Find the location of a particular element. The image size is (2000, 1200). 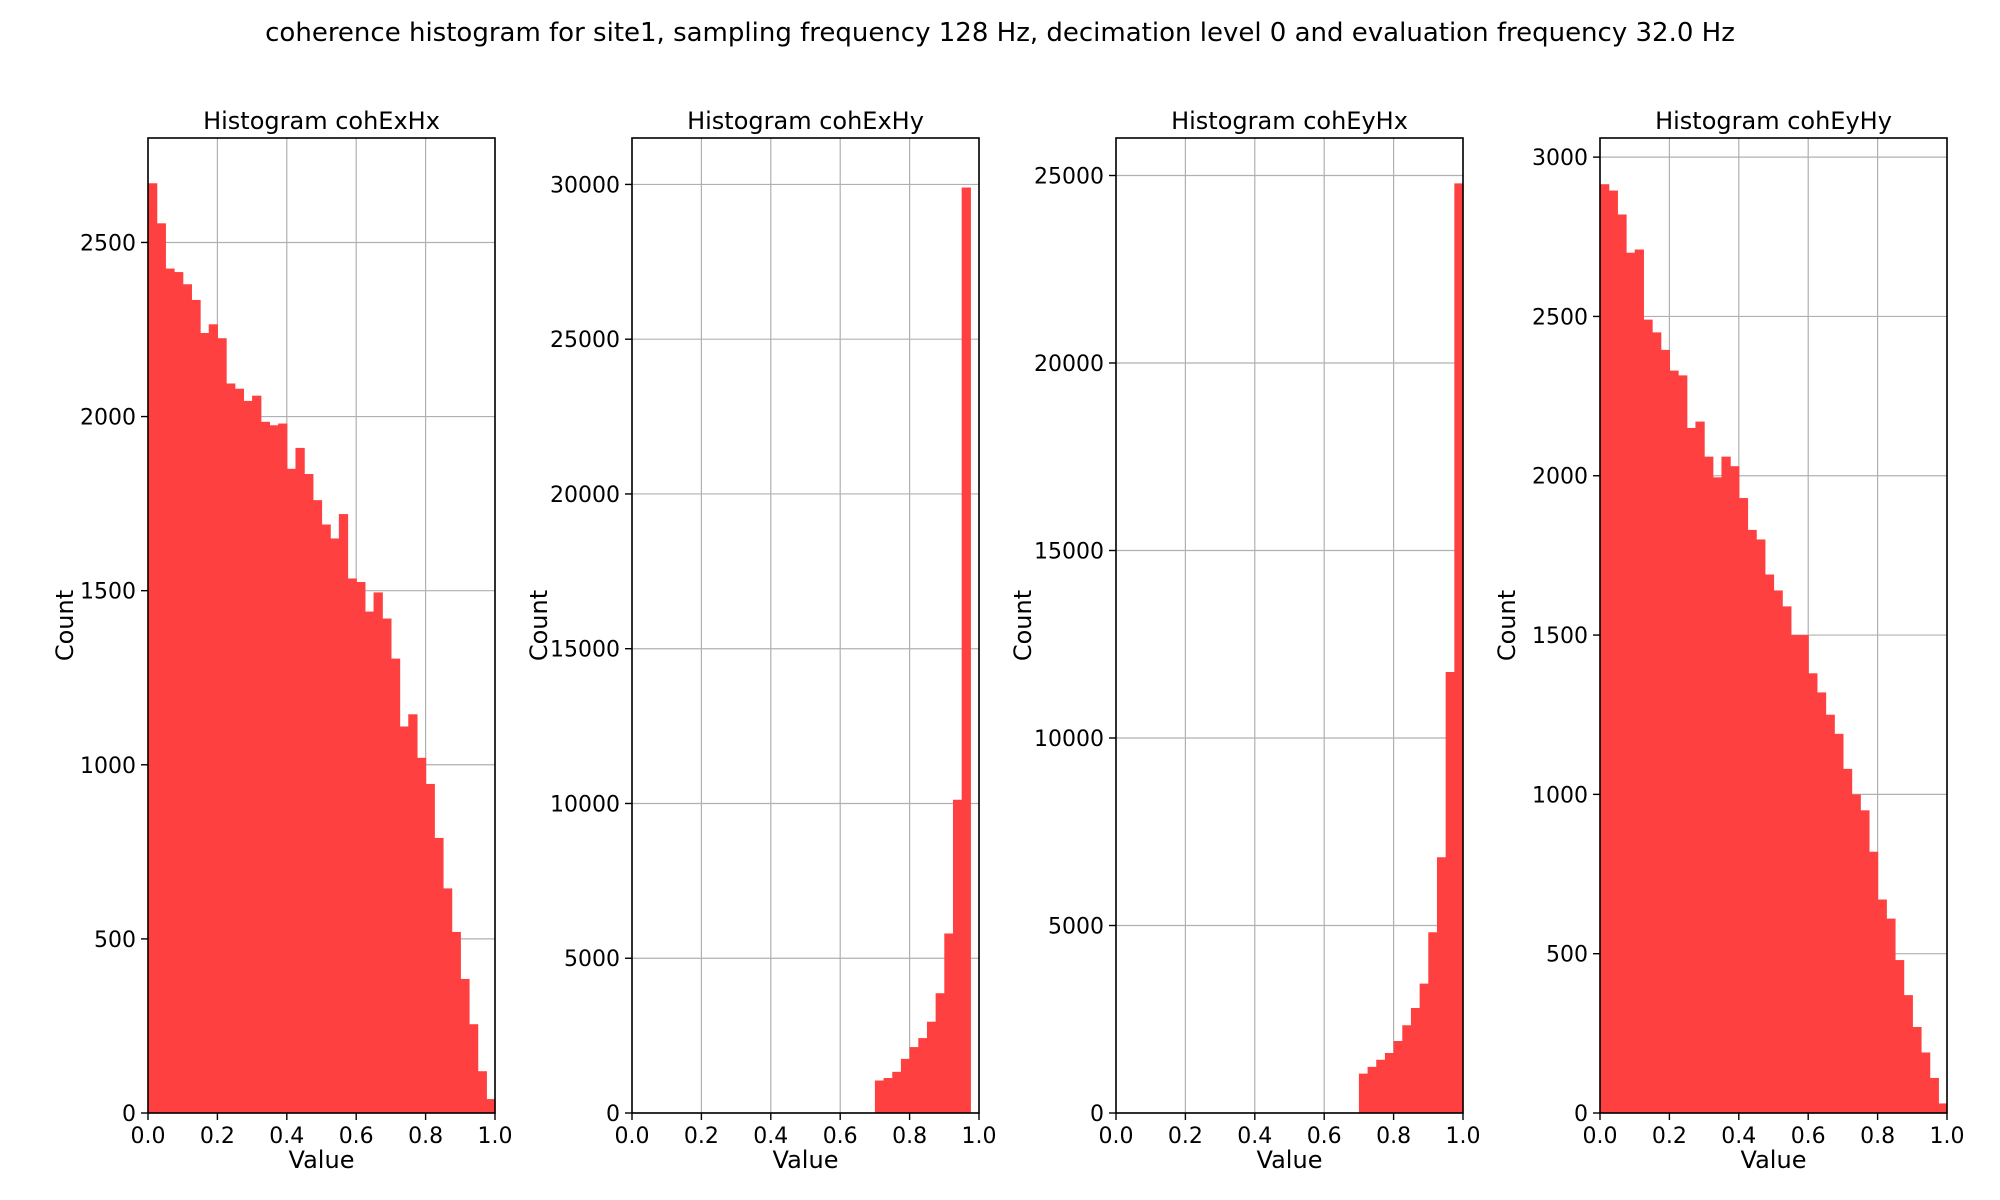

y-tick-label: 10000 is located at coordinates (1069, 739).